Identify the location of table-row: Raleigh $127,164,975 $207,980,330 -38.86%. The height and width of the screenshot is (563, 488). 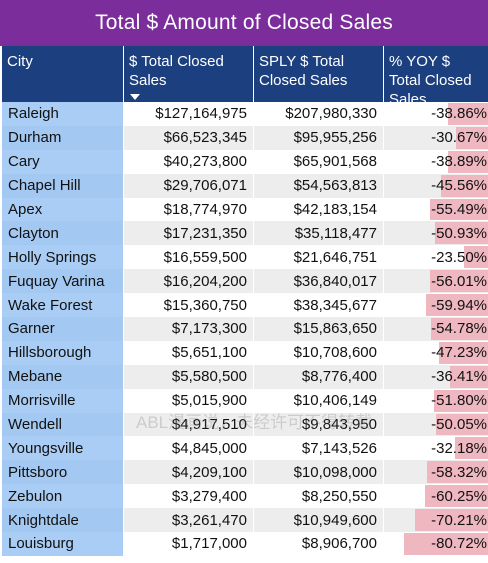
(245, 114).